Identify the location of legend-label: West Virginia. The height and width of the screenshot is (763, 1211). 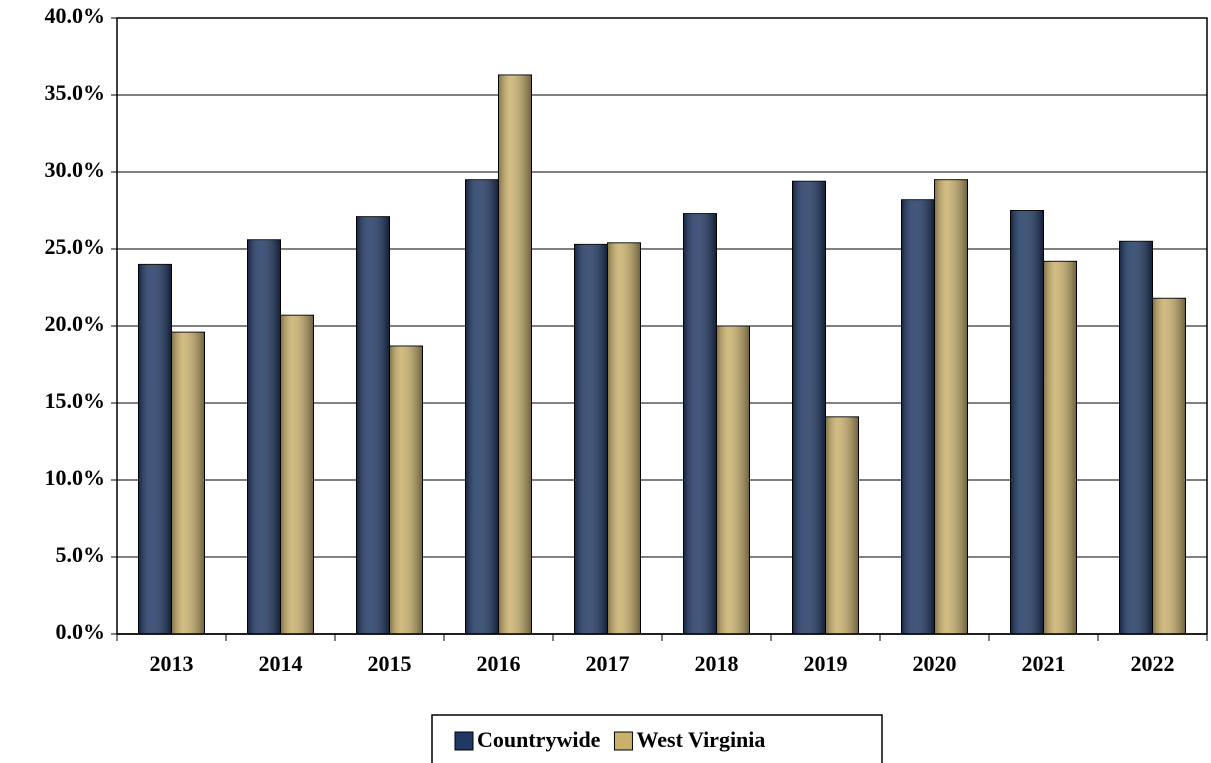
(700, 739).